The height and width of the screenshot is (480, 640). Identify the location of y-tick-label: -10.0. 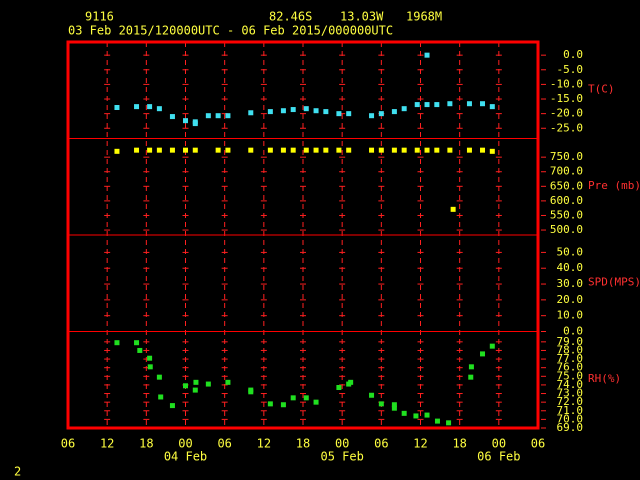
(566, 83).